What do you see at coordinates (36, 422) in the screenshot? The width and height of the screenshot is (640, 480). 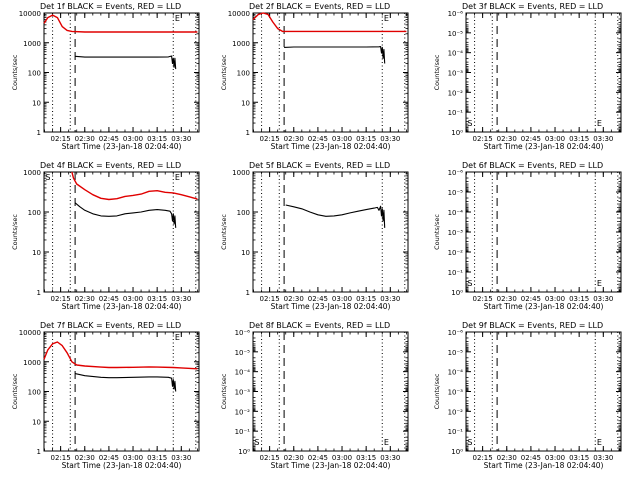 I see `y-tick-label: 10` at bounding box center [36, 422].